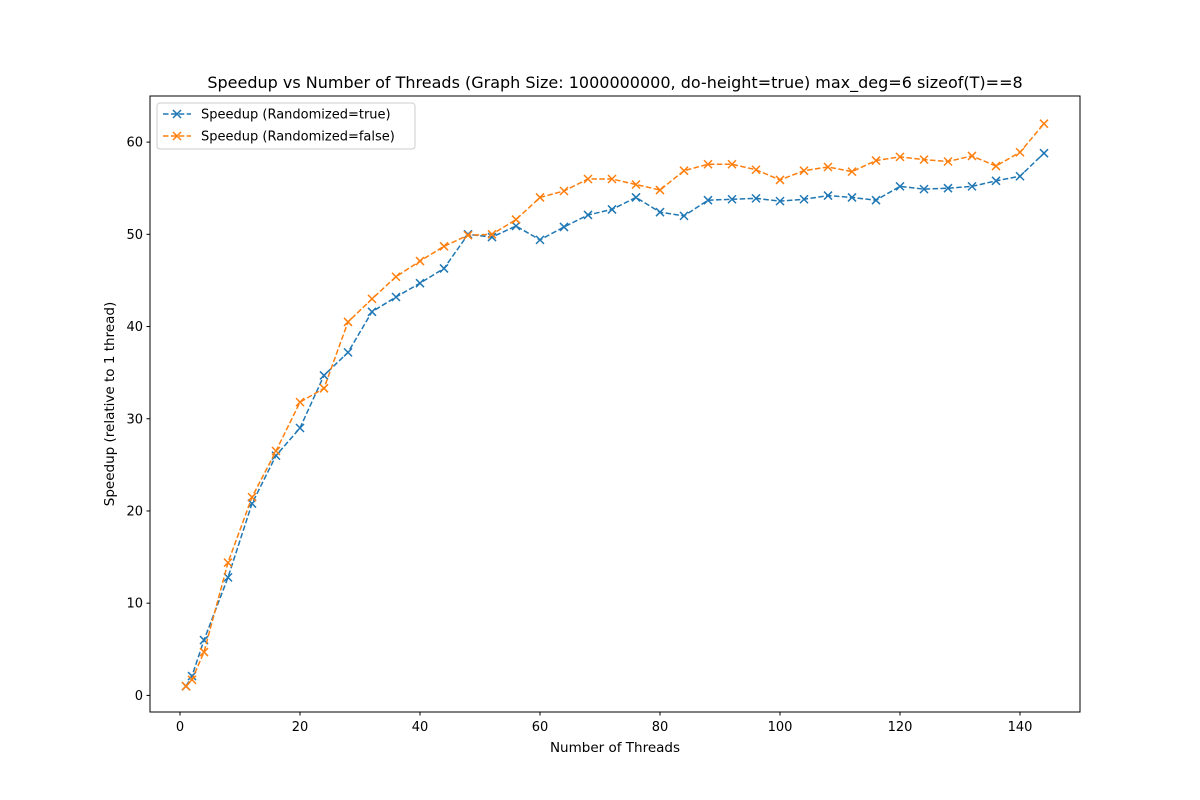 Image resolution: width=1200 pixels, height=800 pixels. Describe the element at coordinates (1020, 727) in the screenshot. I see `x-tick-label: 140` at that location.